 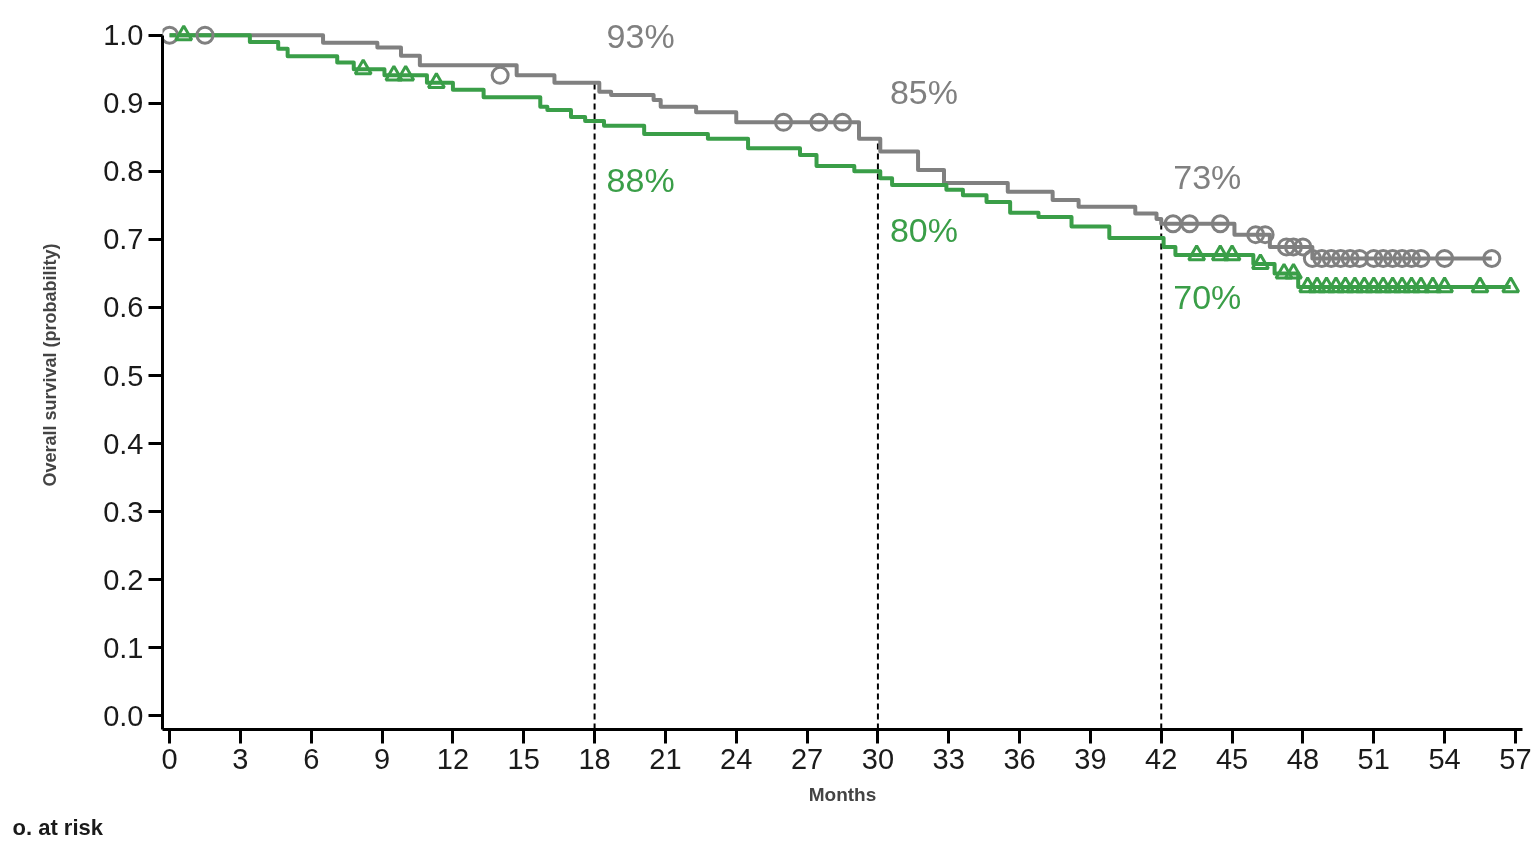 What do you see at coordinates (240, 758) in the screenshot?
I see `x-tick-label: 3` at bounding box center [240, 758].